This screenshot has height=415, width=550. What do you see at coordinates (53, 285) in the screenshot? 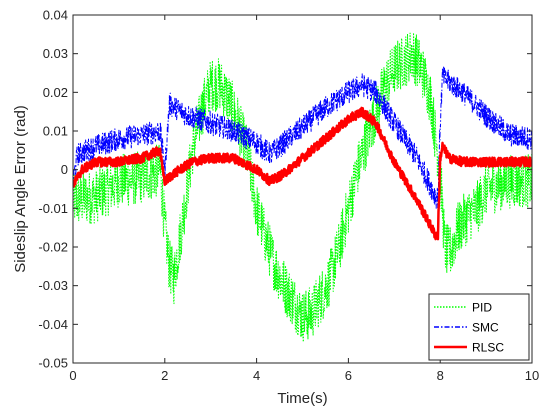
I see `y-tick-label: -0.03` at bounding box center [53, 285].